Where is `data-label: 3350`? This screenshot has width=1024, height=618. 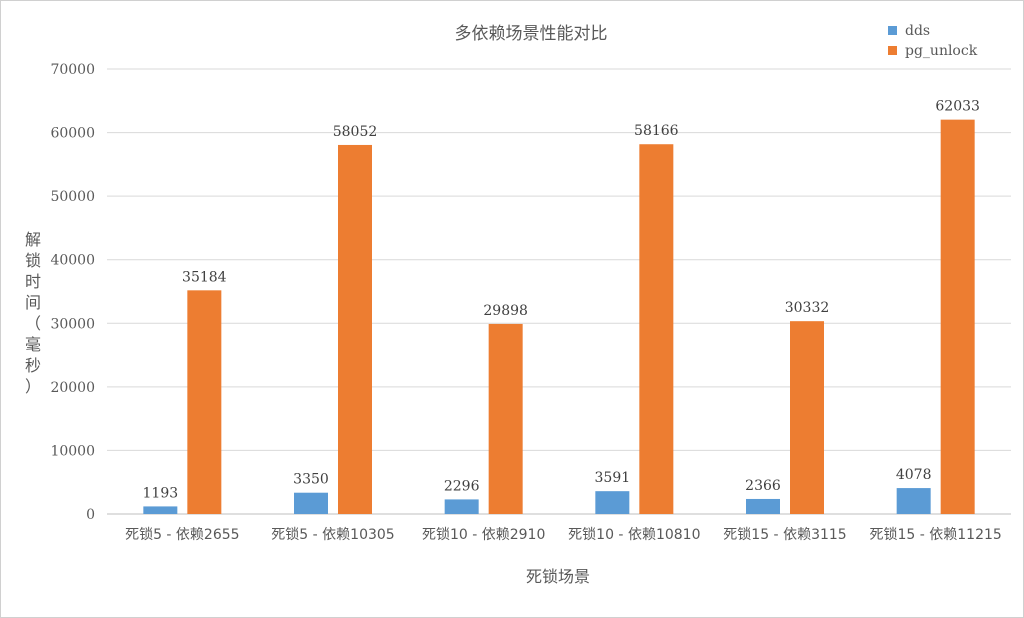 data-label: 3350 is located at coordinates (311, 480).